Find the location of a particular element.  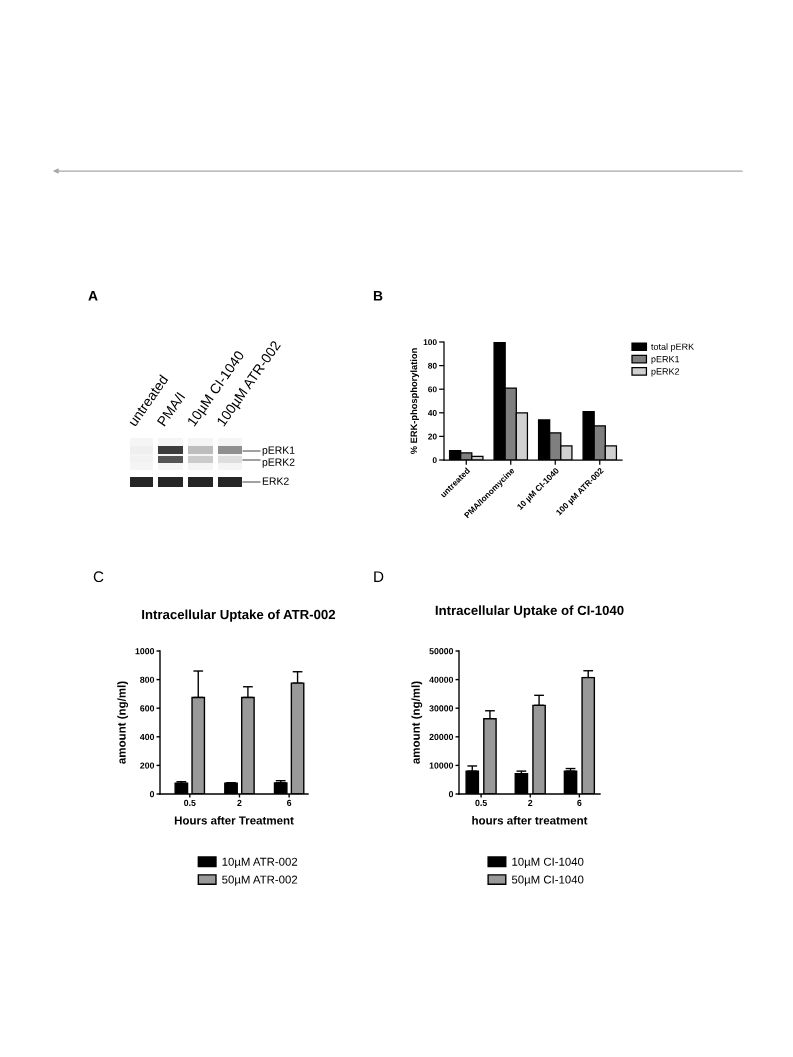

category-label: pERK1 is located at coordinates (278, 451).